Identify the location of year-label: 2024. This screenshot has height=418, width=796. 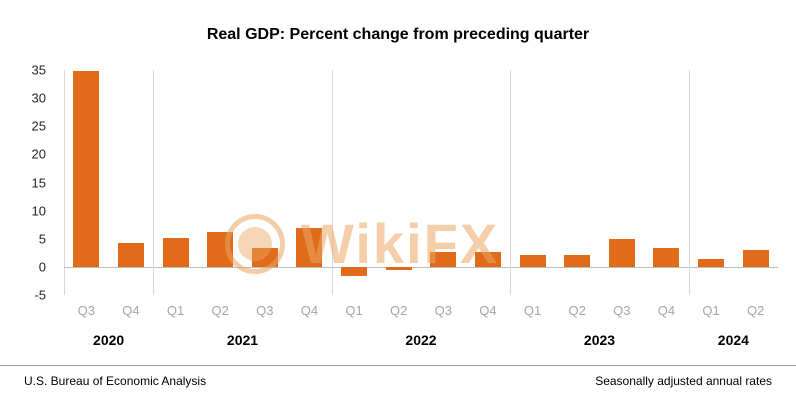
(733, 340).